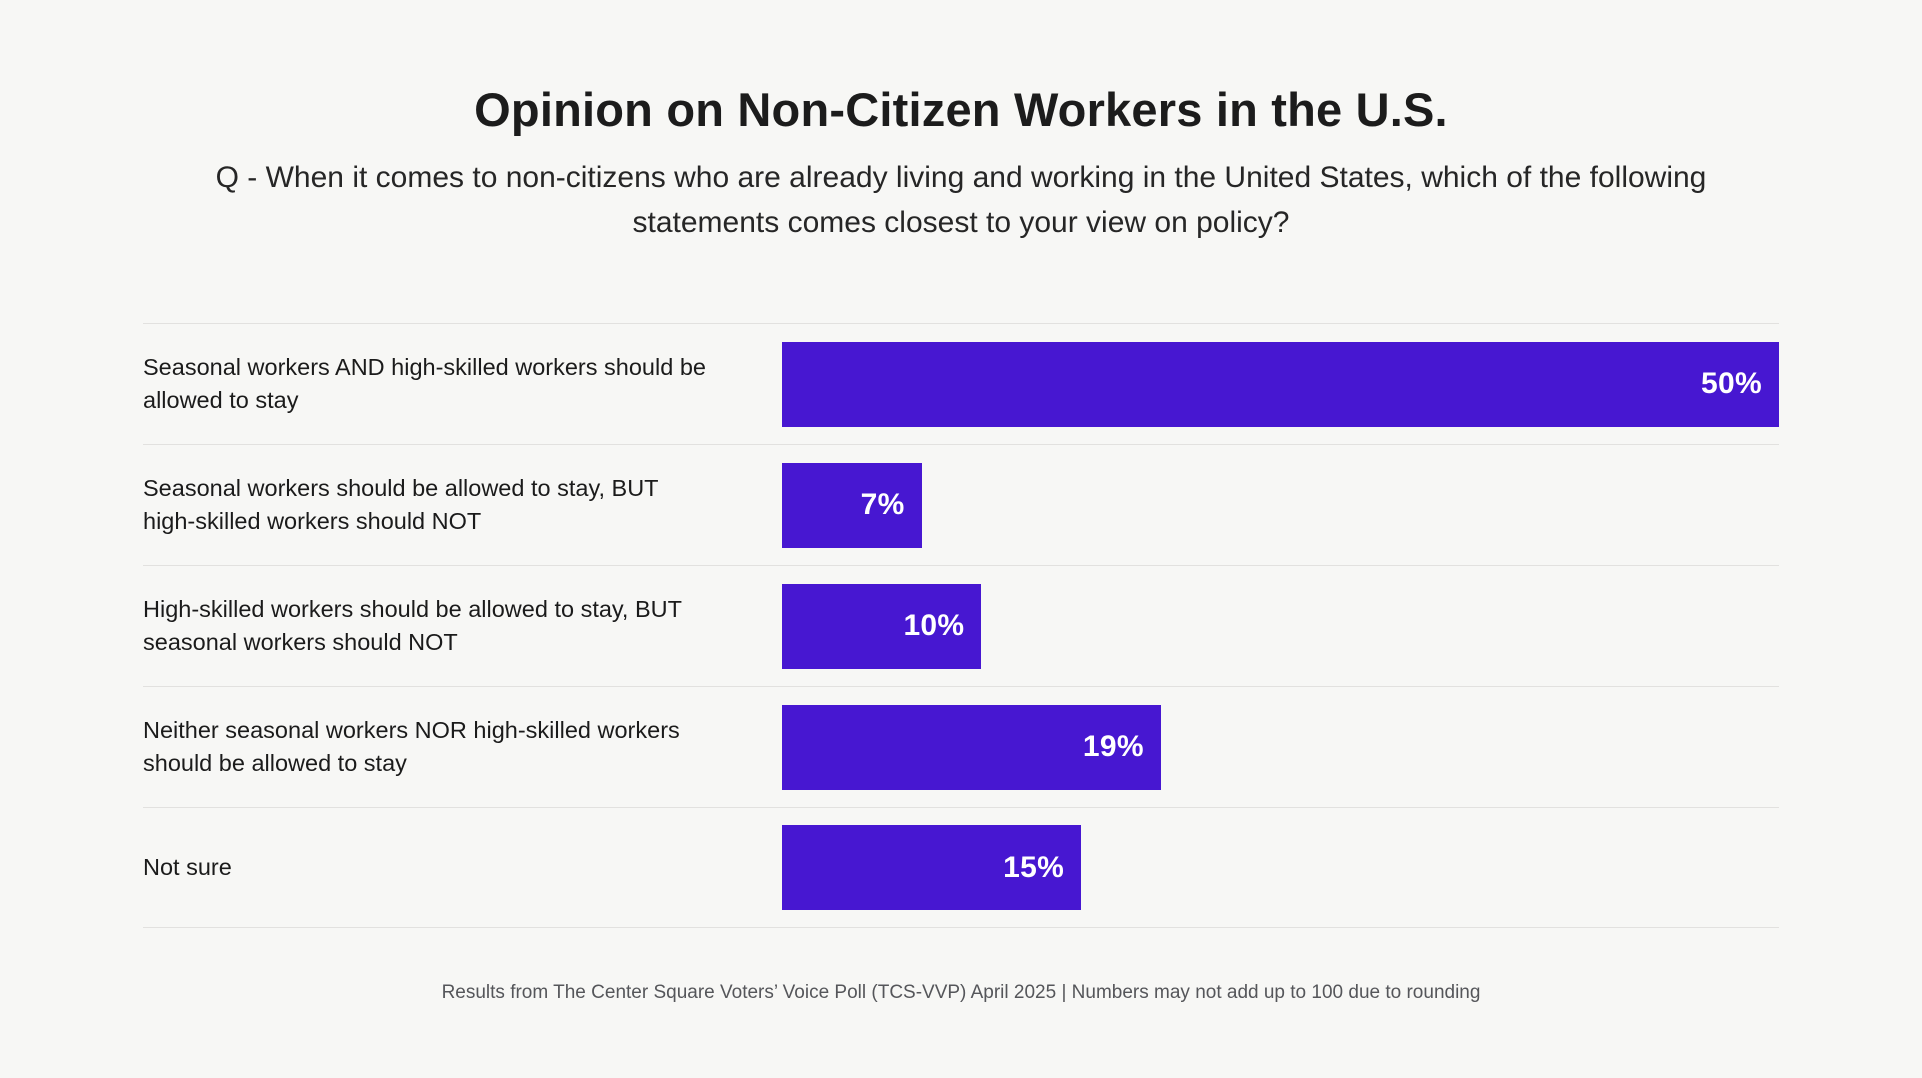  I want to click on bar-value-label: 15%, so click(1034, 867).